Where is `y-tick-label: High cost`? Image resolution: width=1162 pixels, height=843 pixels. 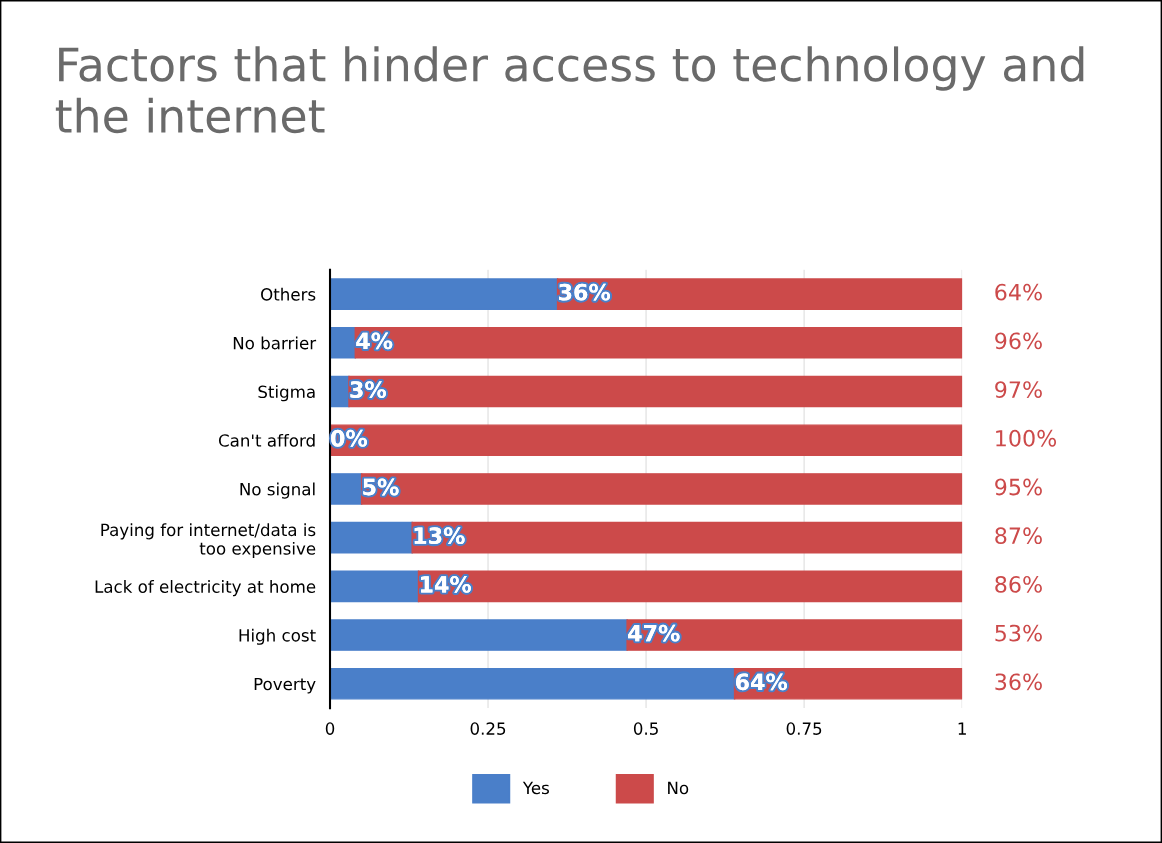
y-tick-label: High cost is located at coordinates (277, 636).